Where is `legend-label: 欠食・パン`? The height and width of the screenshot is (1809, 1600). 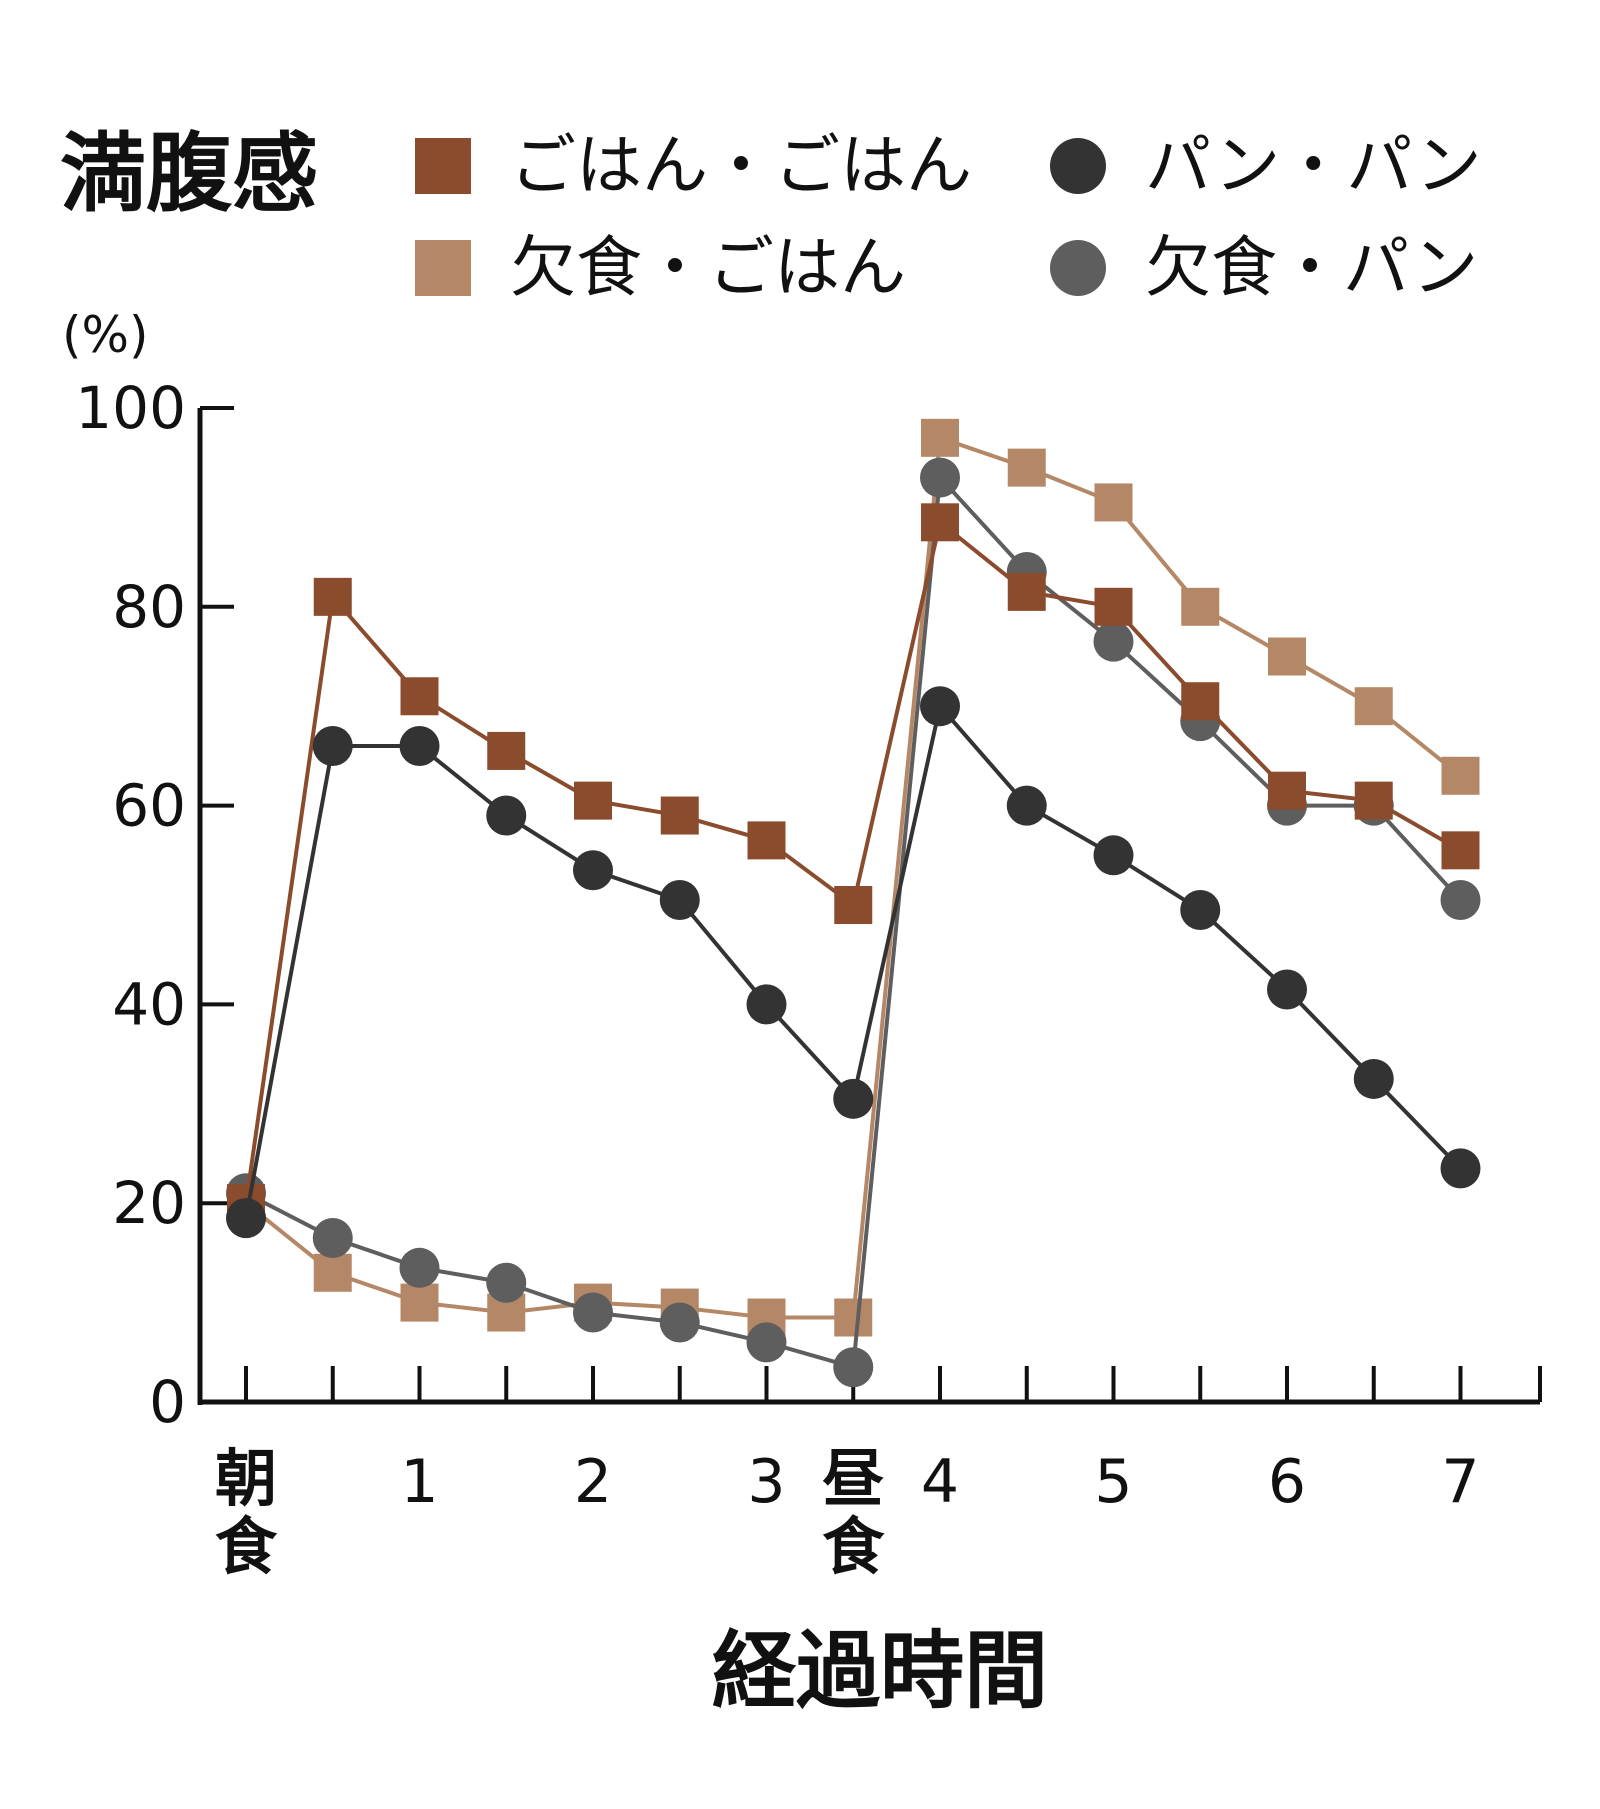
legend-label: 欠食・パン is located at coordinates (1311, 267).